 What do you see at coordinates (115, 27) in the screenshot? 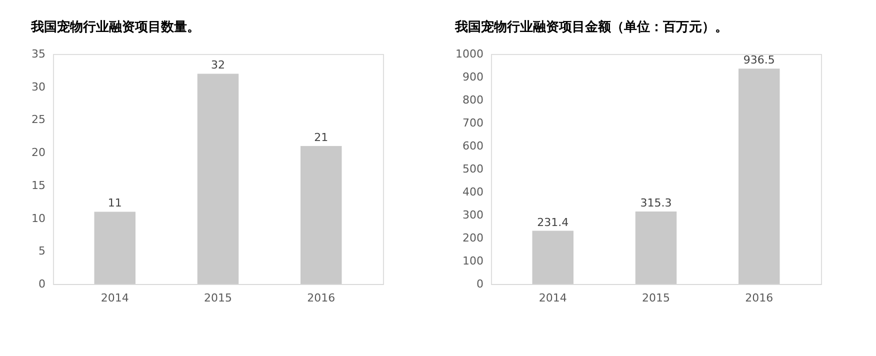
I see `chart-title: 我国宠物行业融资项目数量。` at bounding box center [115, 27].